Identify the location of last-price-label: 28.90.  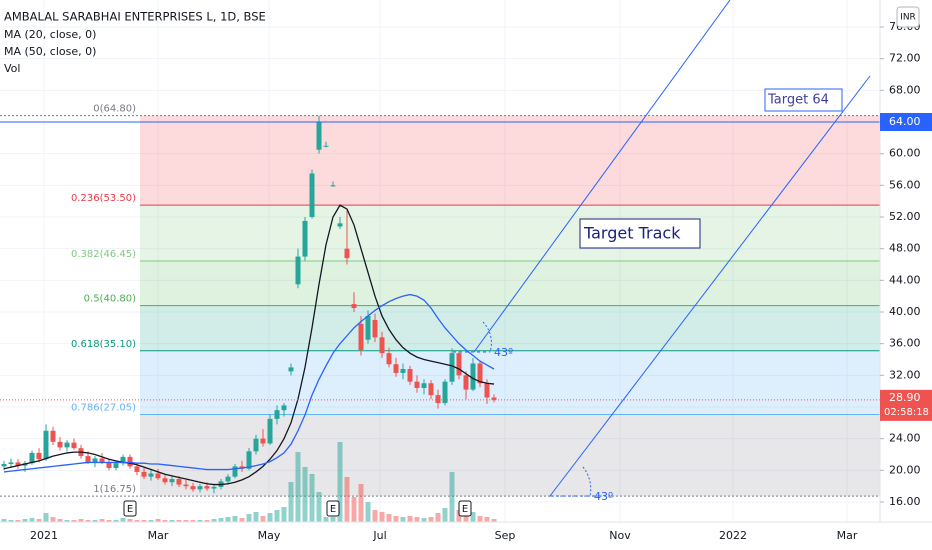
(905, 397).